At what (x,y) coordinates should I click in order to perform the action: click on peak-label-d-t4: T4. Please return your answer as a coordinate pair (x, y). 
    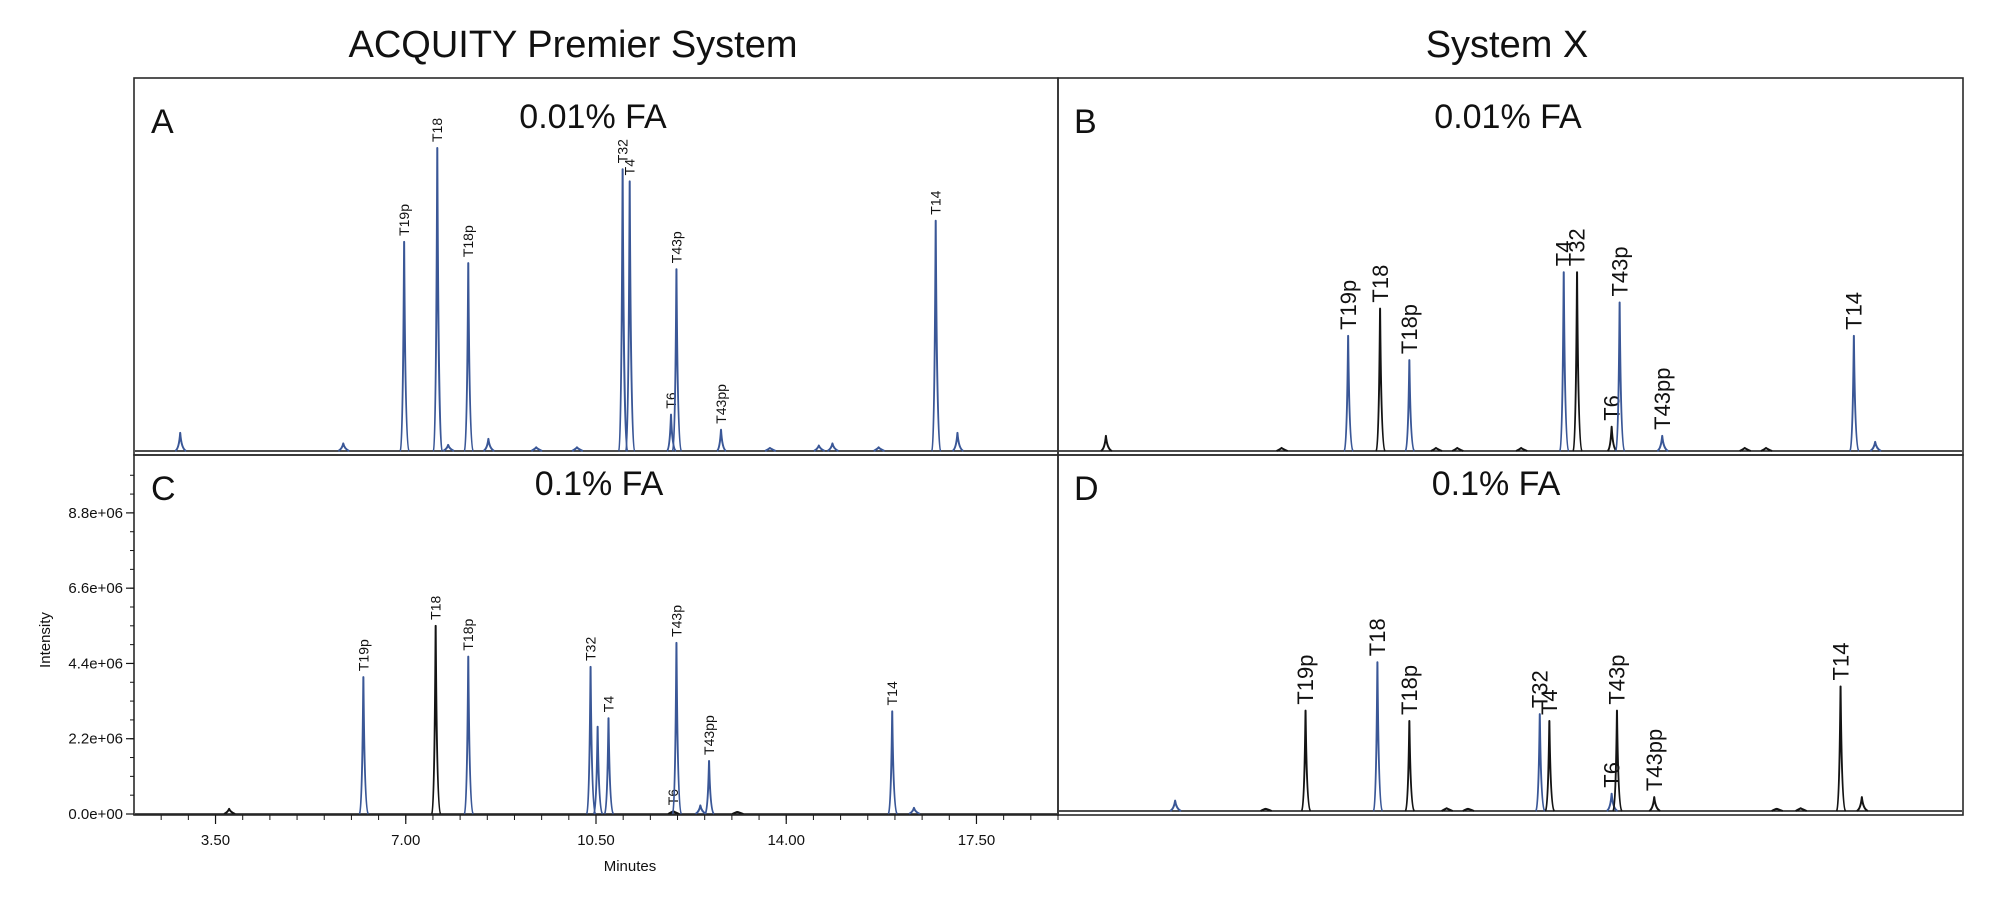
    Looking at the image, I should click on (1549, 702).